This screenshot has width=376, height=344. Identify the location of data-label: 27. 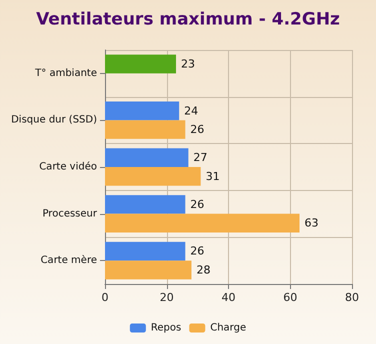
(200, 157).